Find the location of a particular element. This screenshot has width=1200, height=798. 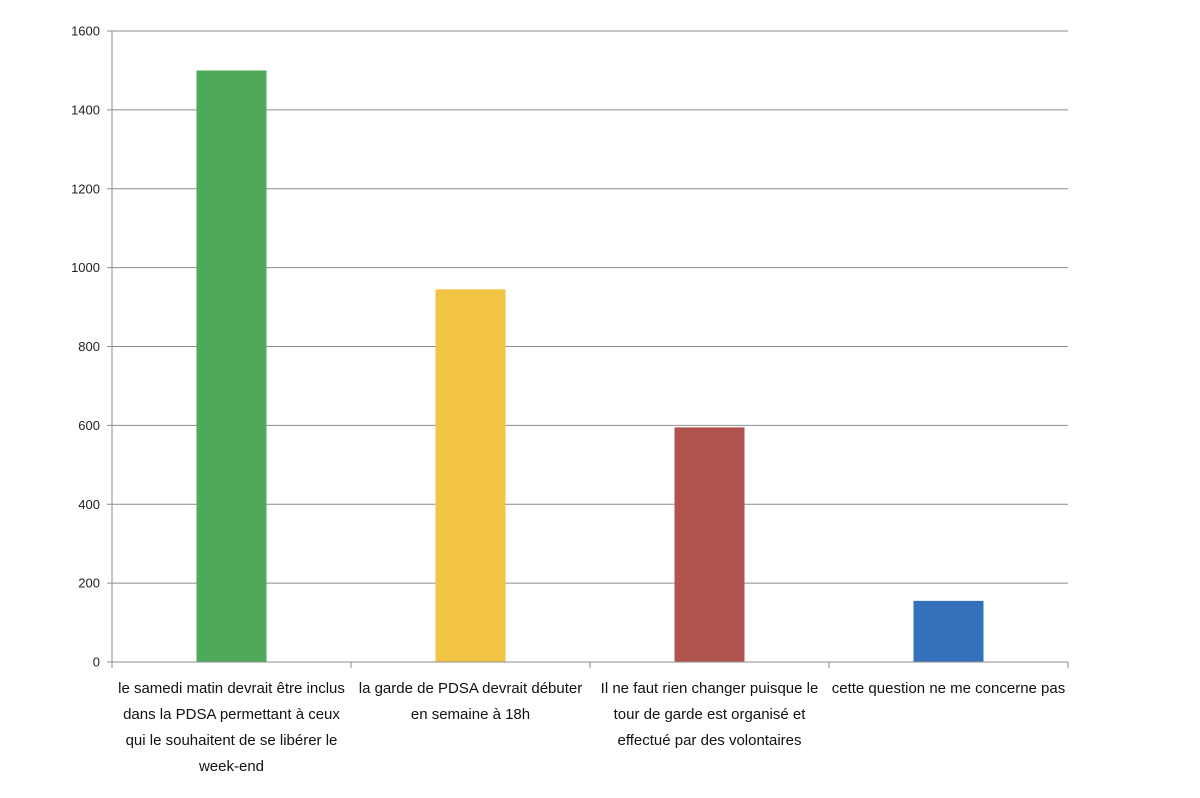

category-label: cette question ne me concerne pas is located at coordinates (948, 688).